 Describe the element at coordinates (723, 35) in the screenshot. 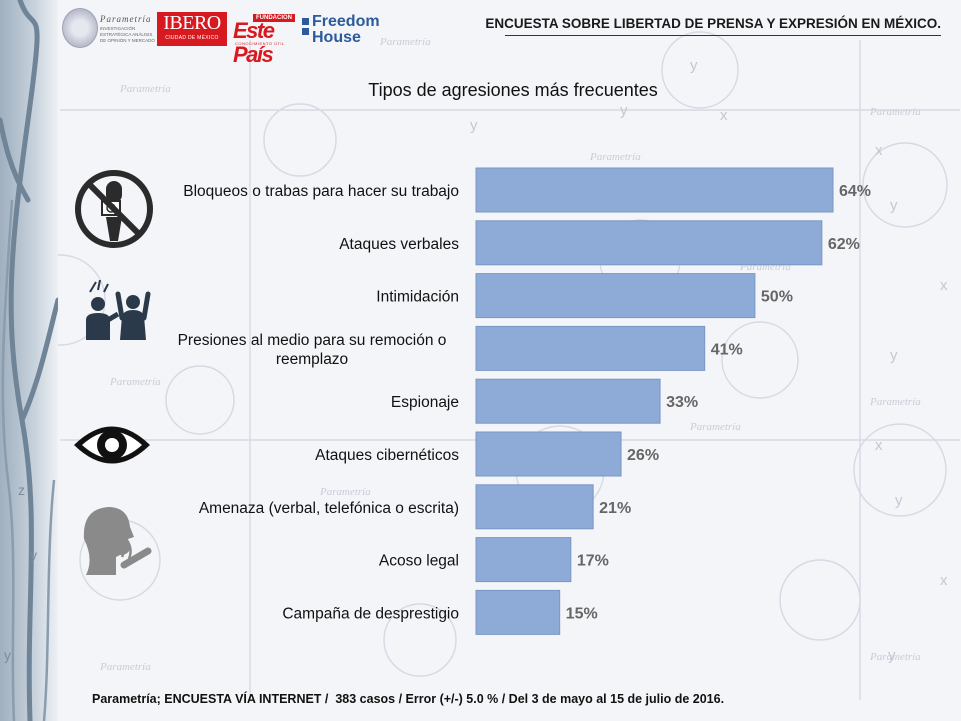

I see `header-divider` at that location.